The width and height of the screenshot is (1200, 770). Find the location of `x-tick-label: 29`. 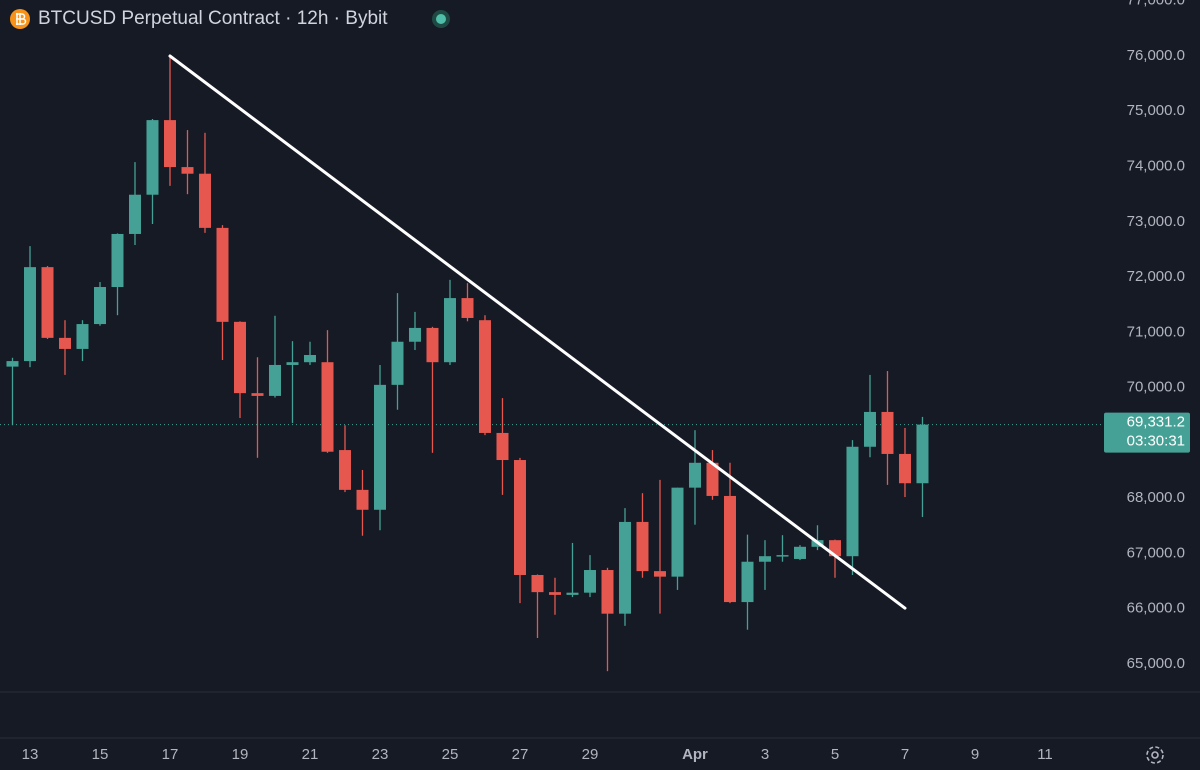

x-tick-label: 29 is located at coordinates (590, 754).